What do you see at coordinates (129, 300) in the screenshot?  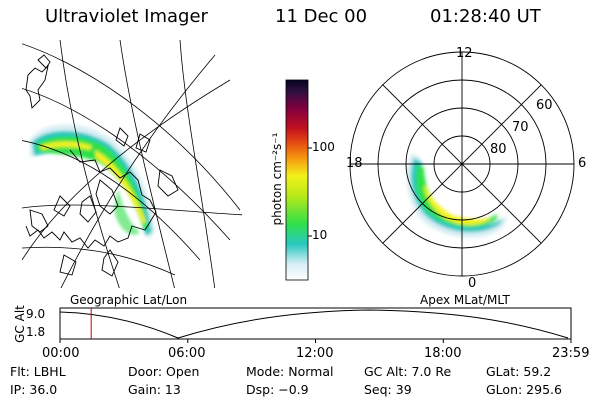 I see `geographic-title: Geographic Lat/Lon` at bounding box center [129, 300].